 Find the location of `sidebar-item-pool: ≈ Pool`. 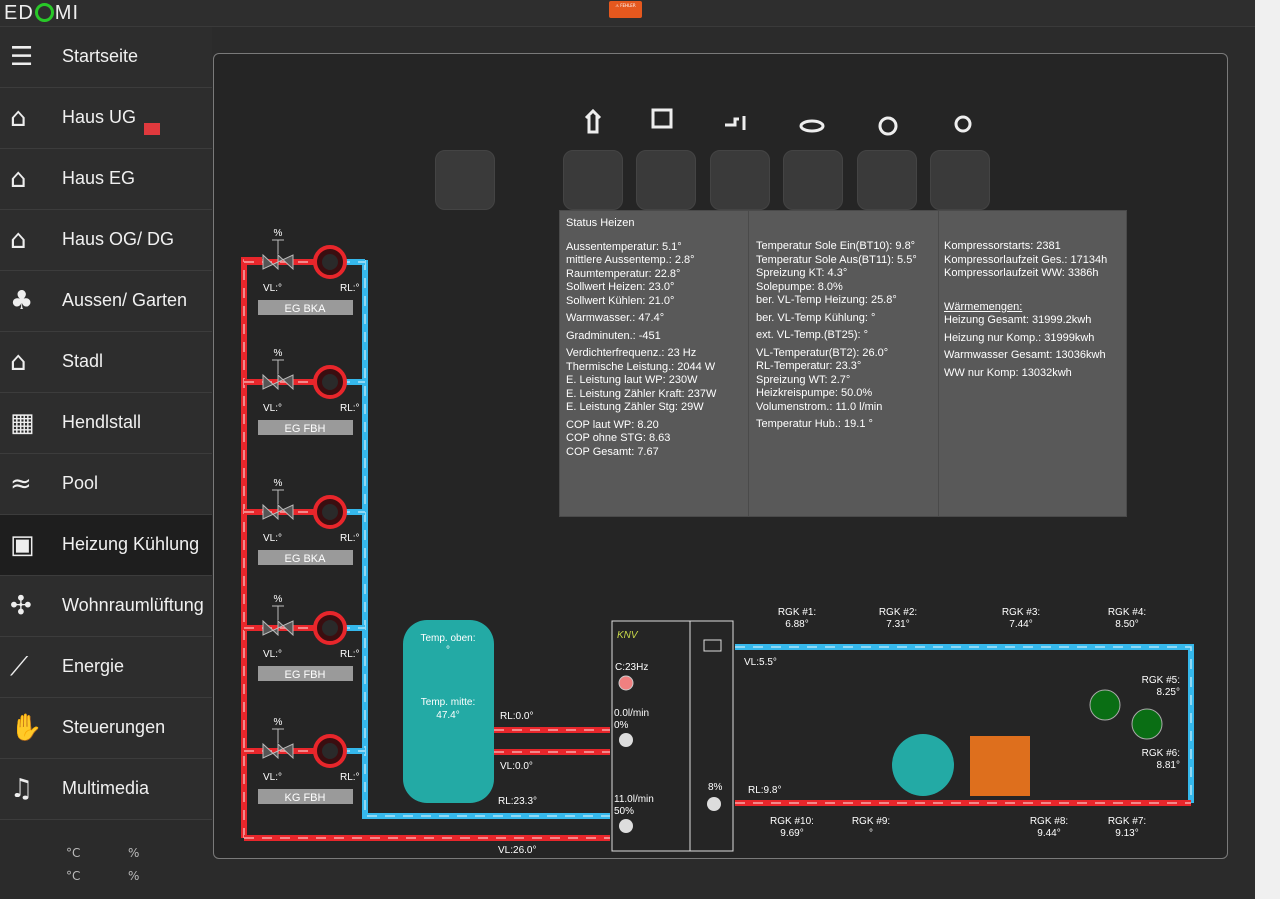

sidebar-item-pool: ≈ Pool is located at coordinates (106, 484).